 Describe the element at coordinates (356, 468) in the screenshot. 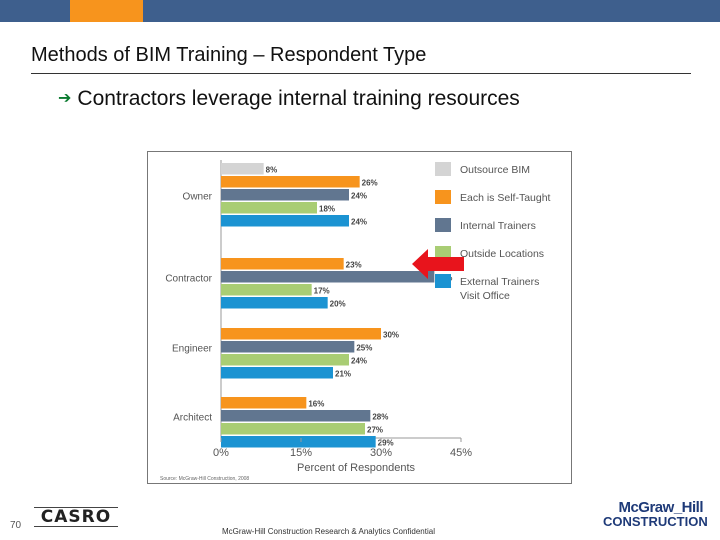

I see `x-axis-label: Percent of Respondents` at that location.